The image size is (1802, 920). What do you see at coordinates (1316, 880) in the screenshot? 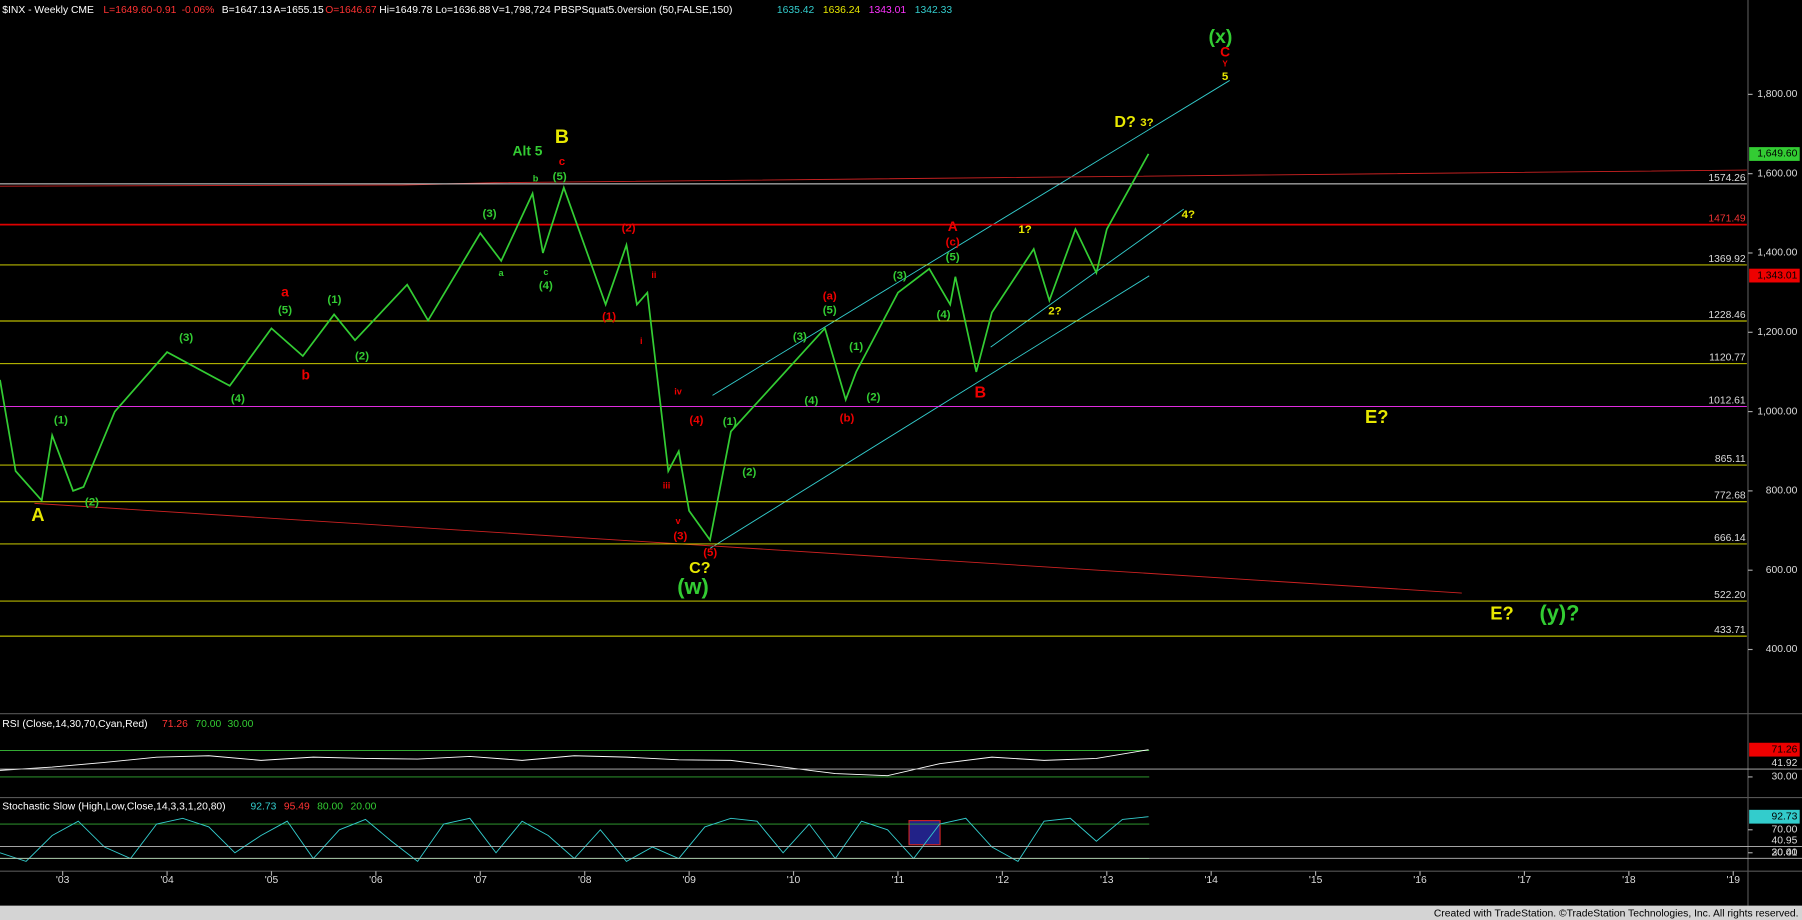
I see `x-tick-label: '15` at bounding box center [1316, 880].